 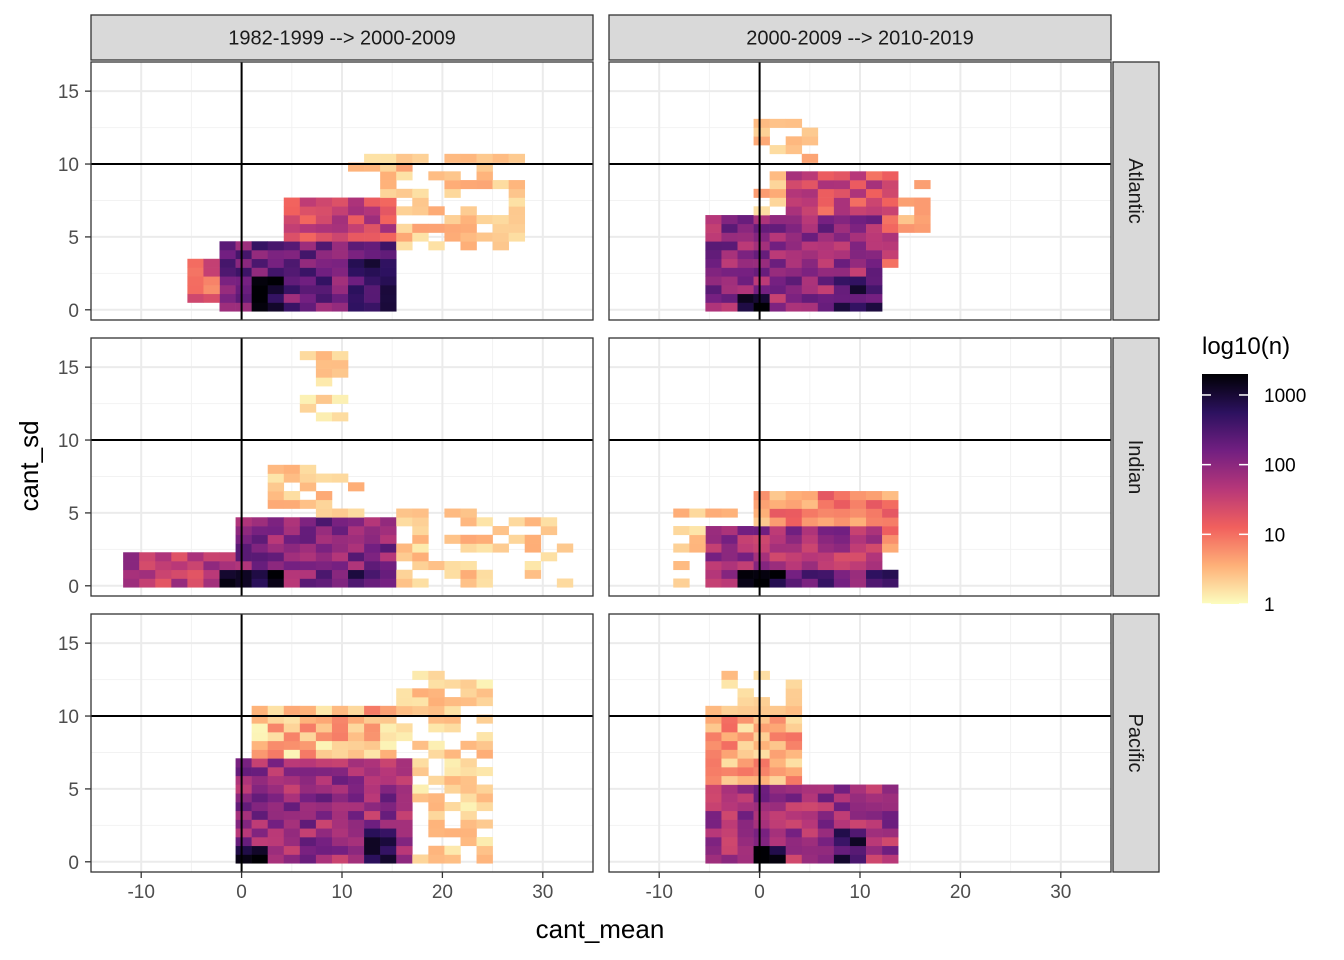 What do you see at coordinates (73, 514) in the screenshot?
I see `y-tick-label: 5` at bounding box center [73, 514].